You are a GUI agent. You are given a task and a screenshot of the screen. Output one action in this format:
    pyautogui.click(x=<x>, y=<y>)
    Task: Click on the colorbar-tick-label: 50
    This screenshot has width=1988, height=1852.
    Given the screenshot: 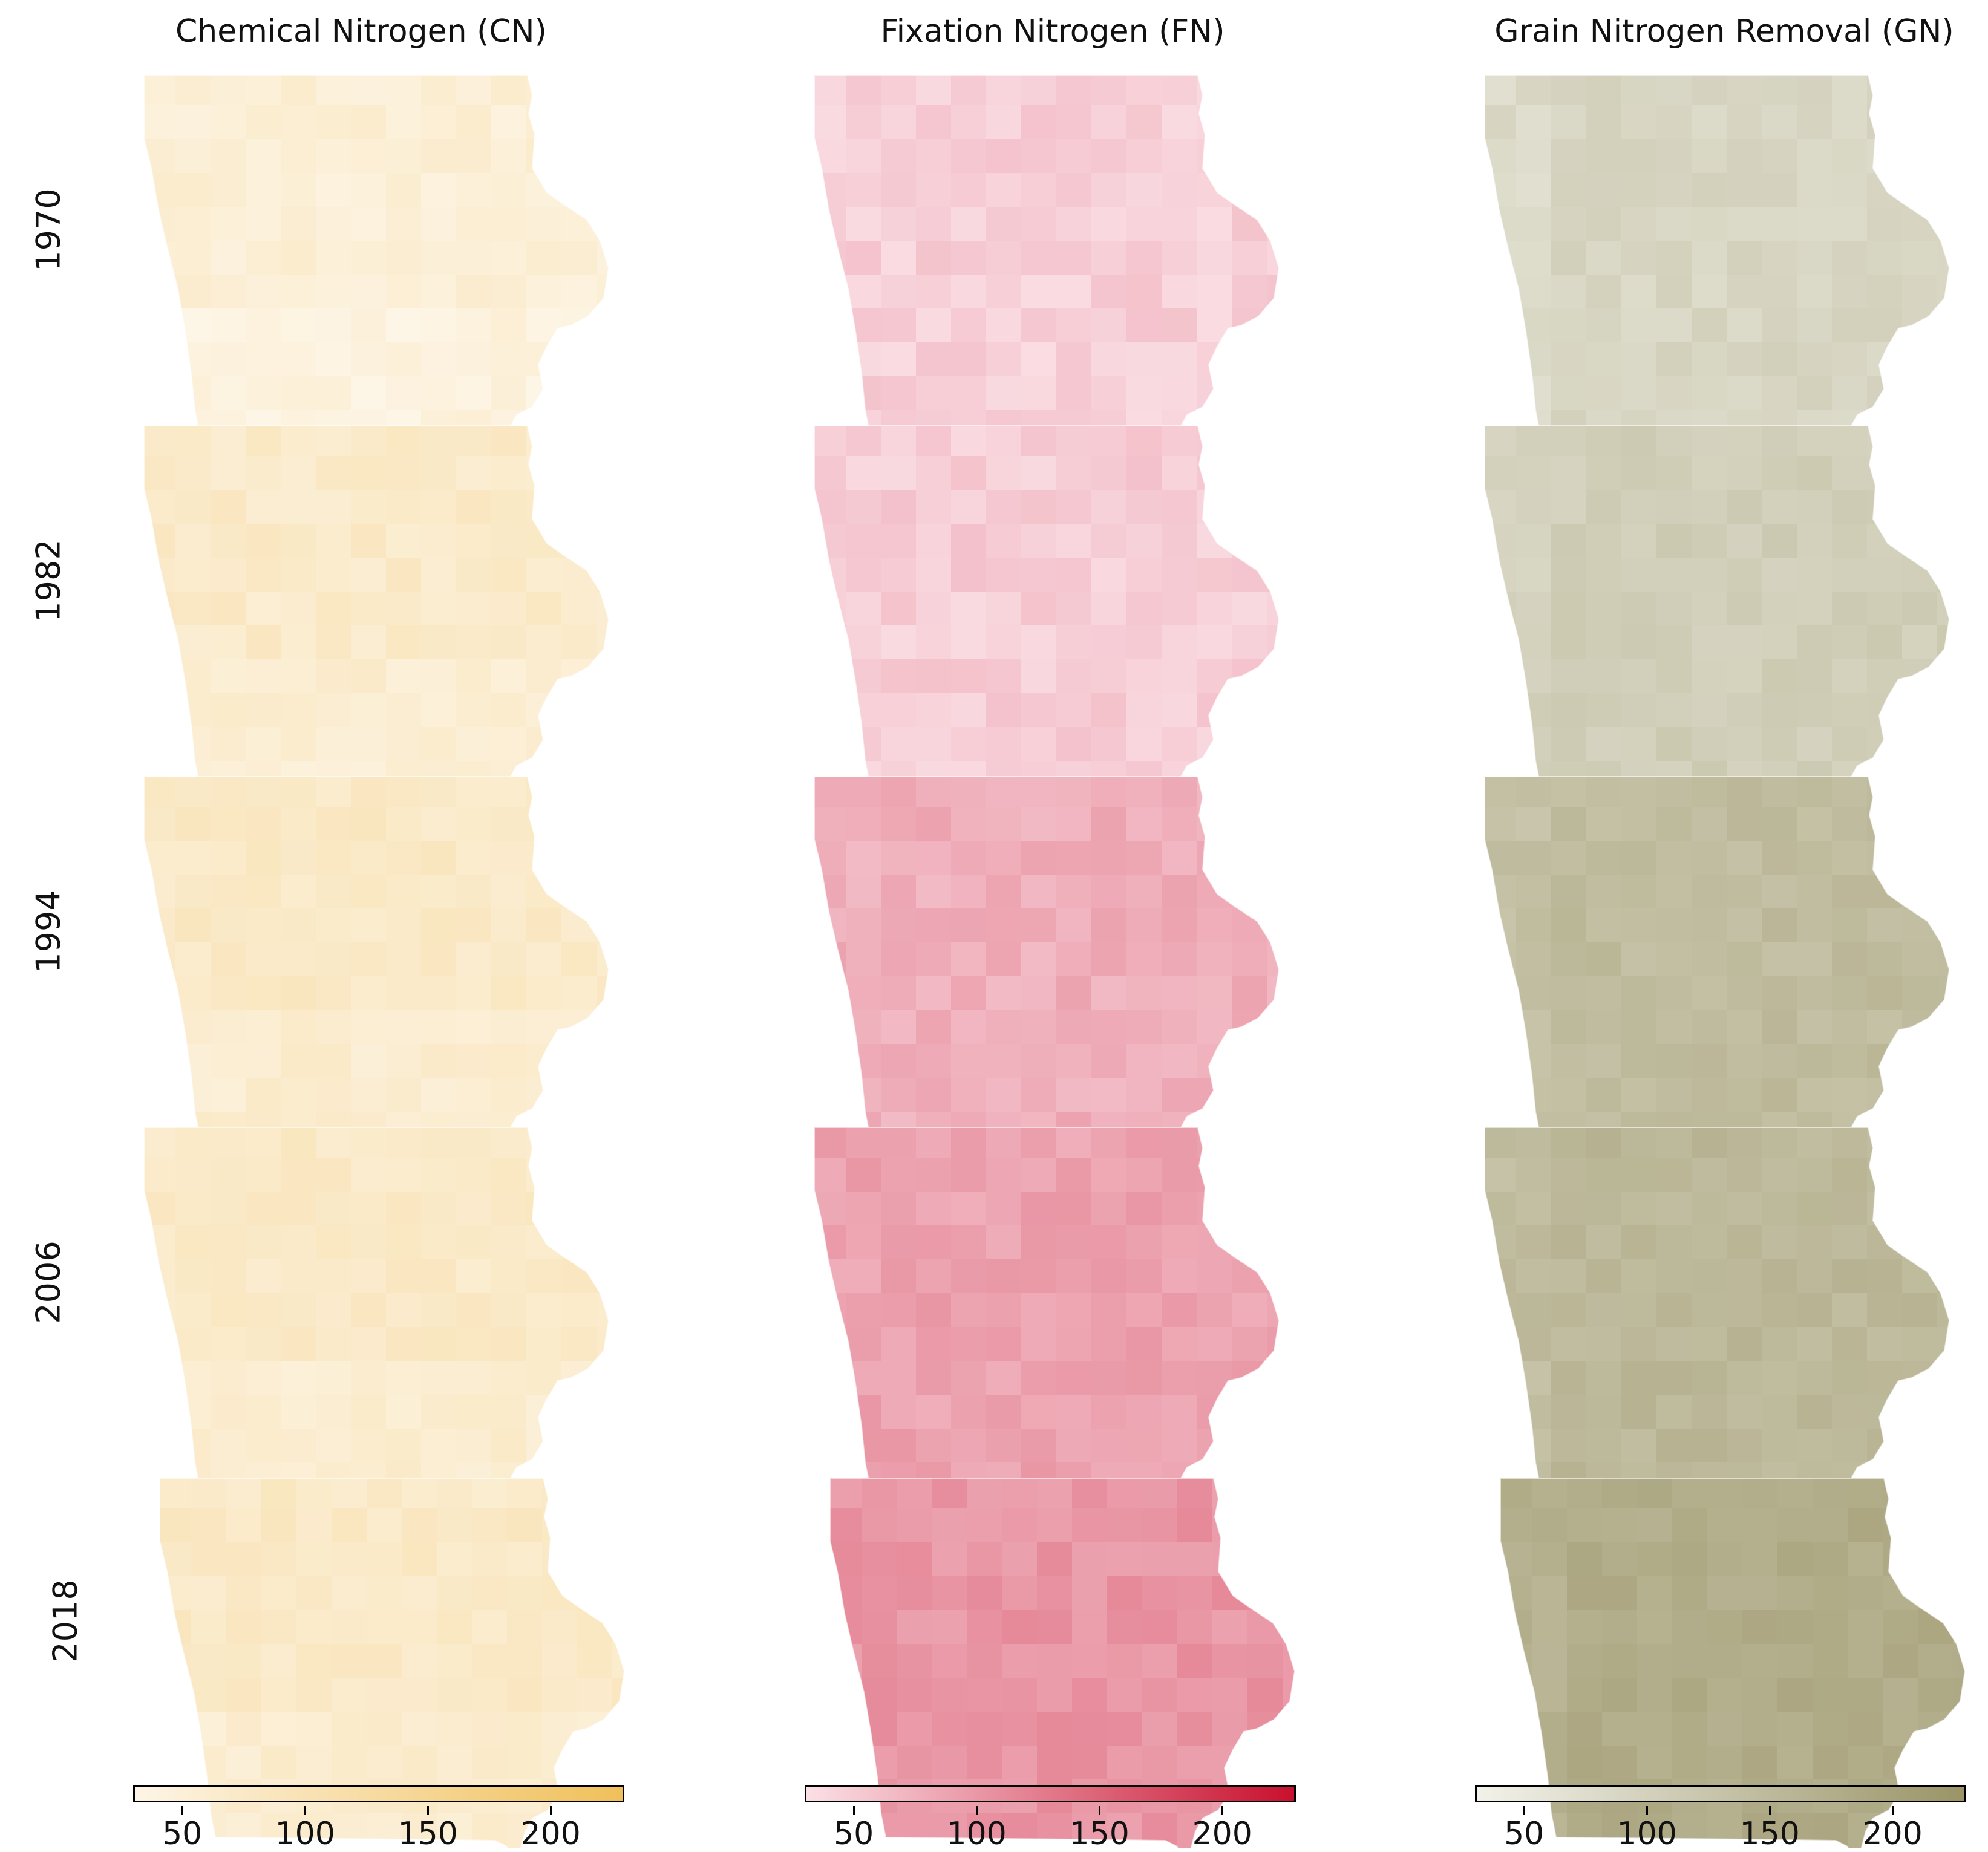 What is the action you would take?
    pyautogui.click(x=183, y=1834)
    